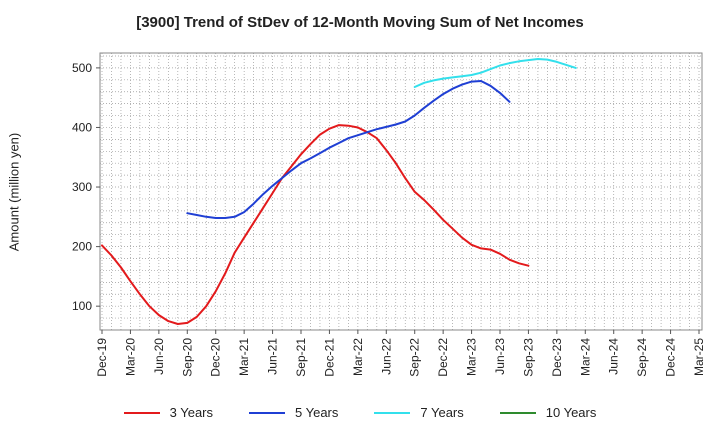  What do you see at coordinates (82, 187) in the screenshot?
I see `y-tick-label: 300` at bounding box center [82, 187].